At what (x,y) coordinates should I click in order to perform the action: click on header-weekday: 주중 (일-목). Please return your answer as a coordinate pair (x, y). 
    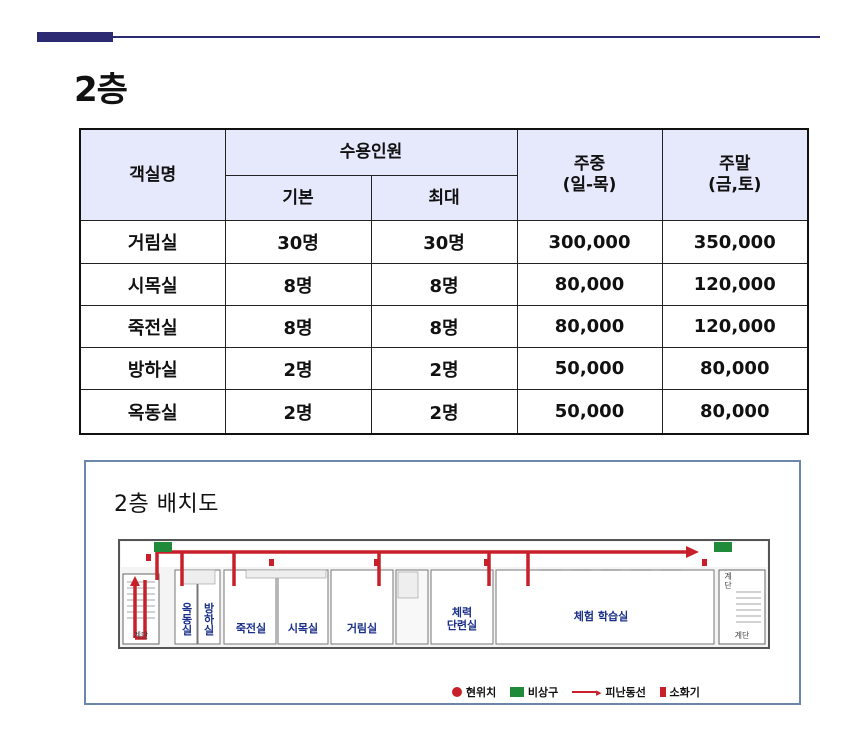
    Looking at the image, I should click on (589, 174).